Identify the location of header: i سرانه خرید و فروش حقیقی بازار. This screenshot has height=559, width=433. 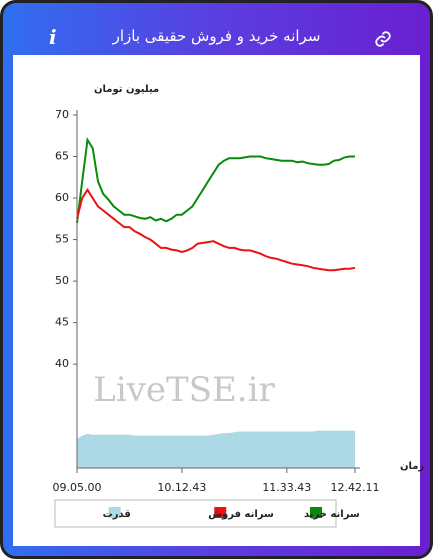
(216, 29).